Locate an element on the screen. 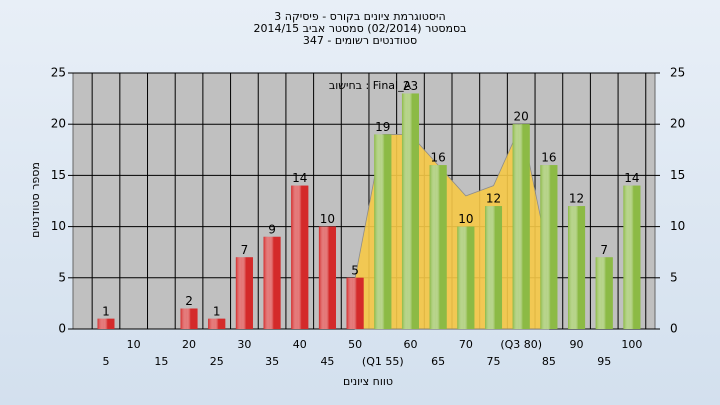  chart-subtitle: בסמסטר (02/2014) סמסטר אביב 2014/15 is located at coordinates (359, 28).